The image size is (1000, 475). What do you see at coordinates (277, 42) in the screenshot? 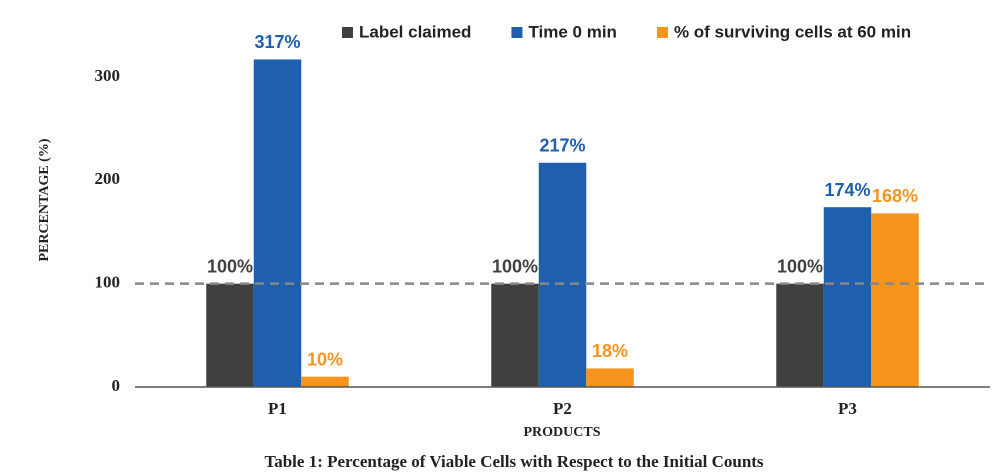
I see `value-label: 317%` at bounding box center [277, 42].